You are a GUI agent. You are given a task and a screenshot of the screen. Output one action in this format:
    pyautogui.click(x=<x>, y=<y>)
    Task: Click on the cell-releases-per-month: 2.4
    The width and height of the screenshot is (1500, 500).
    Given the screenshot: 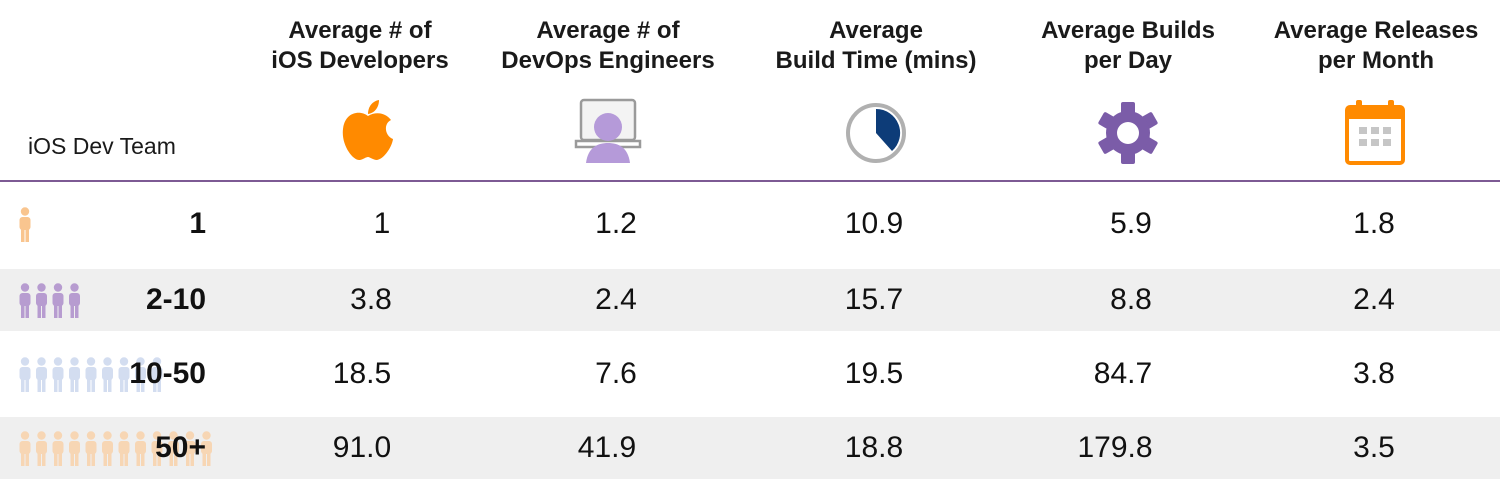 What is the action you would take?
    pyautogui.click(x=1374, y=299)
    